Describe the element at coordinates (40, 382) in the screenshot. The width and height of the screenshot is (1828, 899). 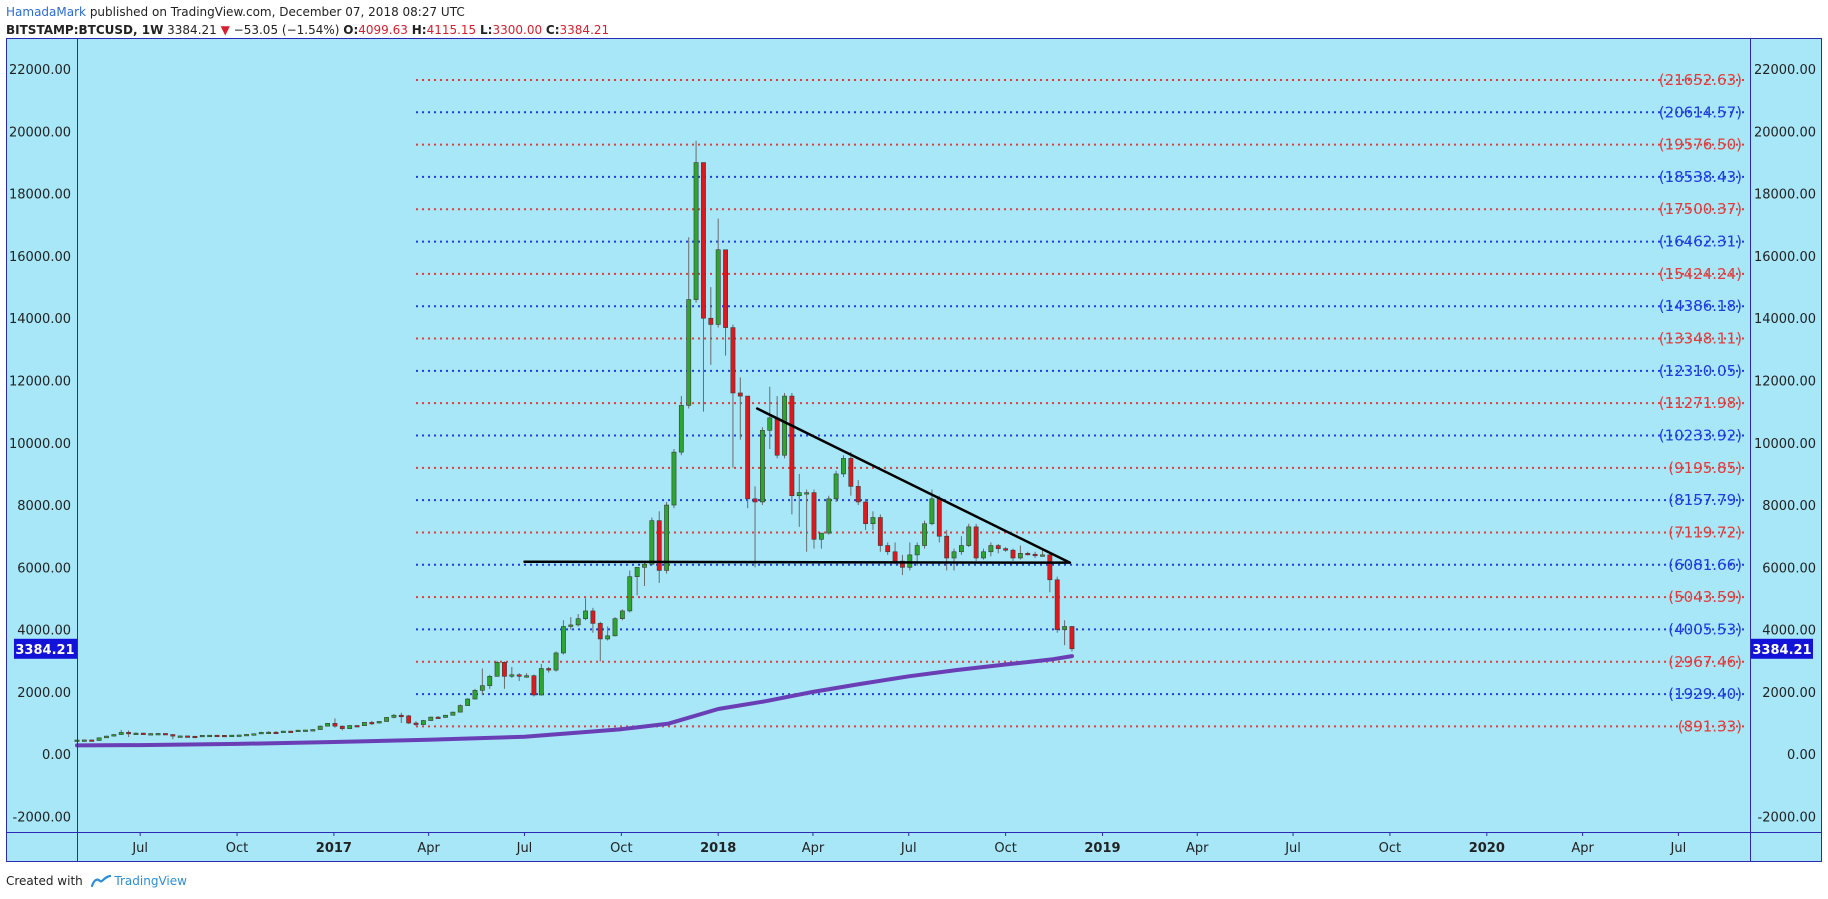
I see `y-tick-label-left: 12000.00` at that location.